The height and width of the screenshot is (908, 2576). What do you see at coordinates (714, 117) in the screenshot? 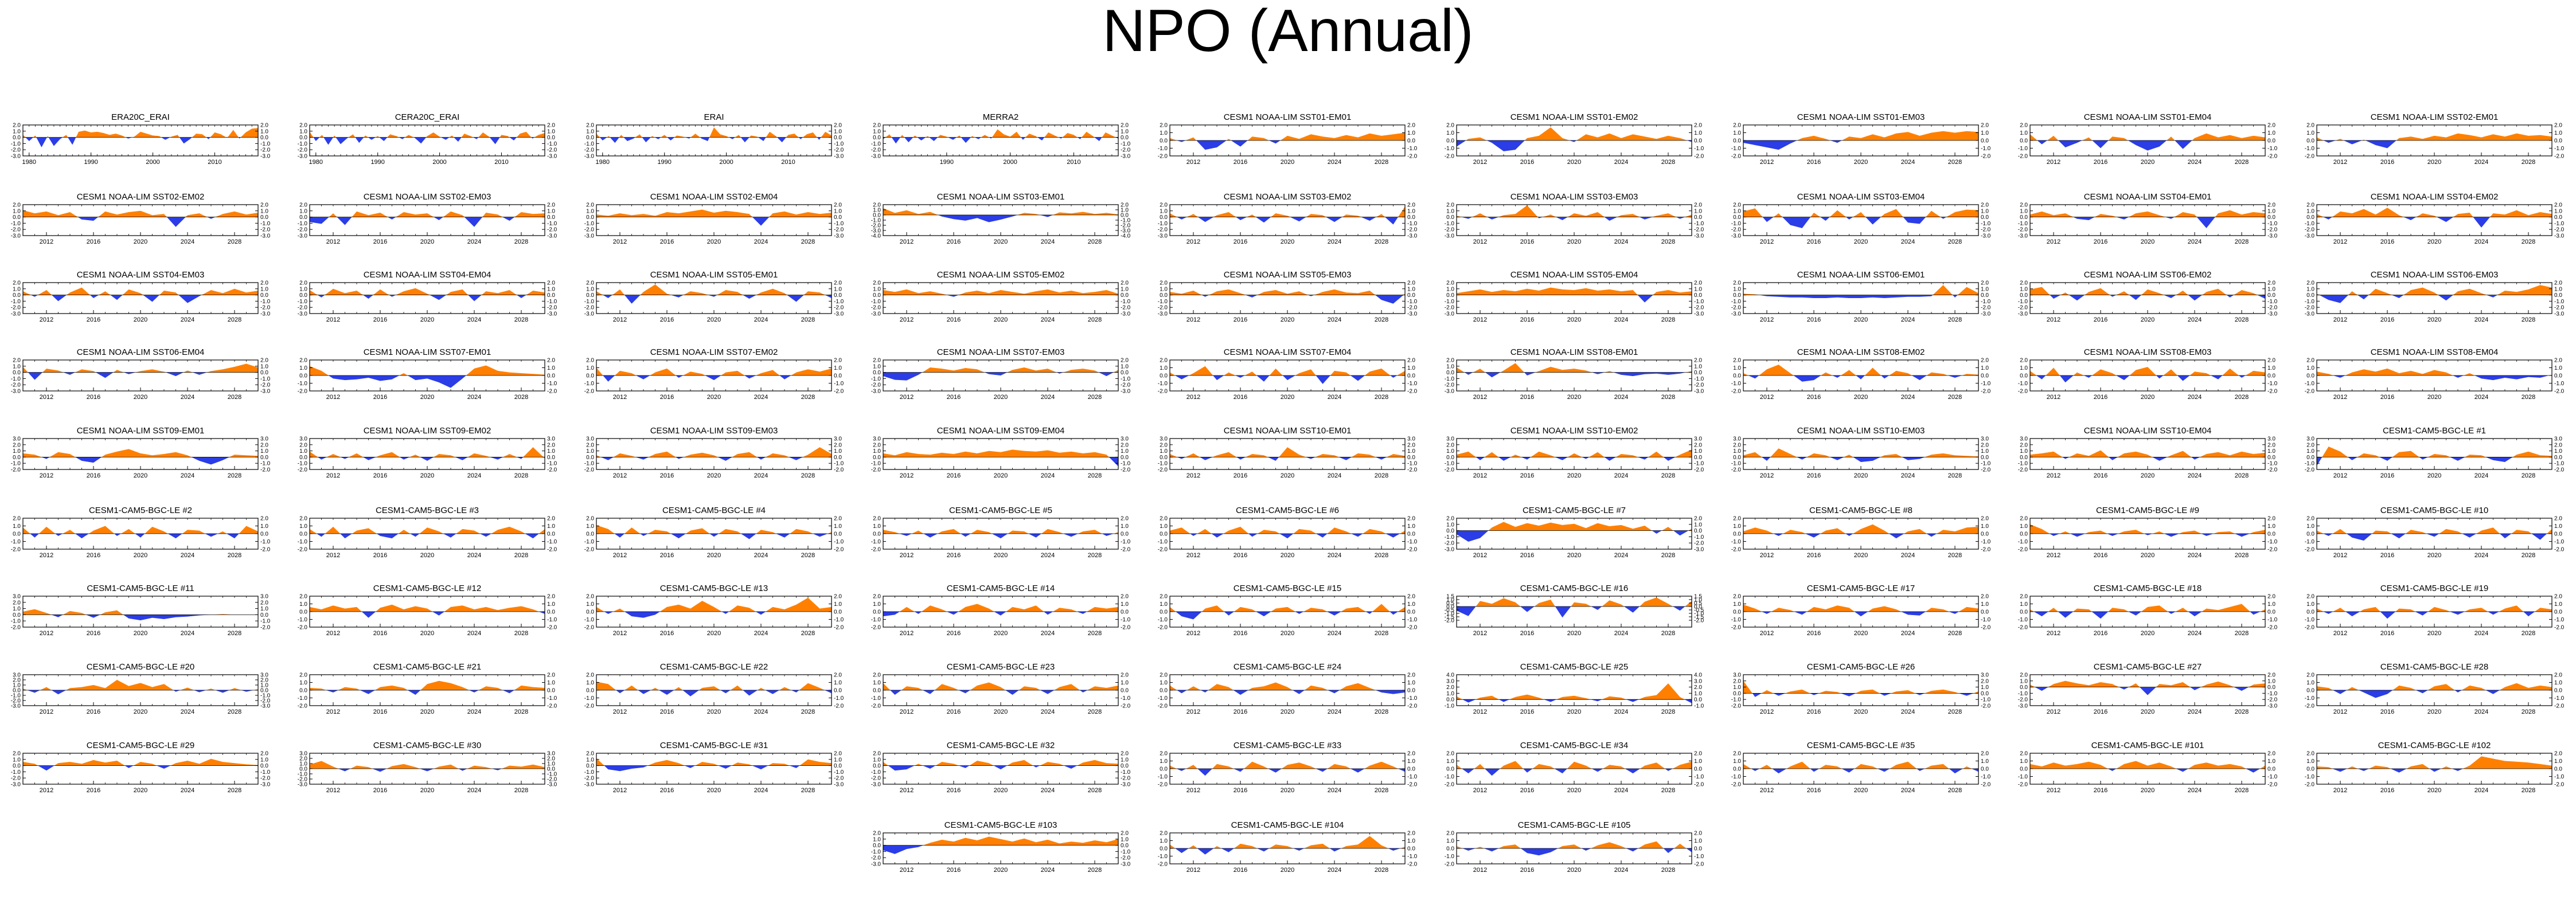
I see `panel-title: ERAI` at bounding box center [714, 117].